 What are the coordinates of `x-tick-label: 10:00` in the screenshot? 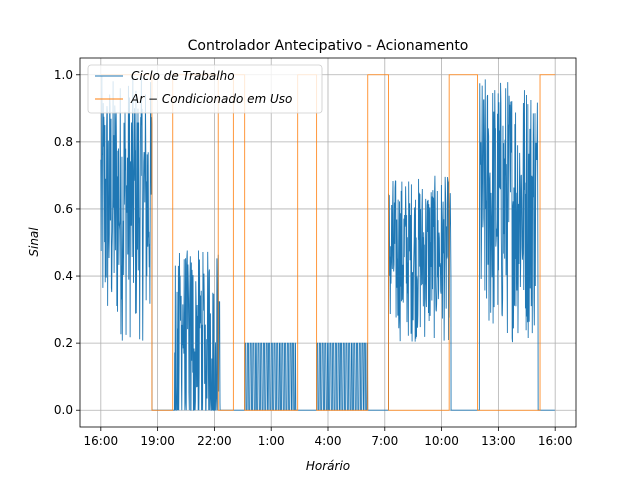 It's located at (441, 441).